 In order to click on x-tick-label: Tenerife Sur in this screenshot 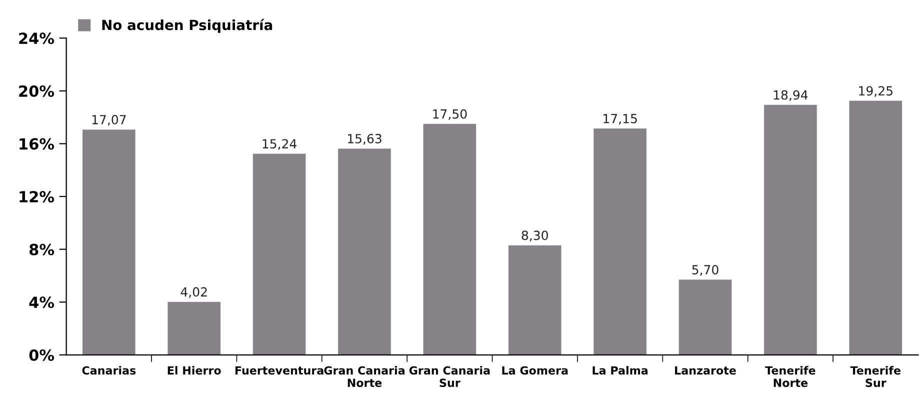, I will do `click(875, 377)`.